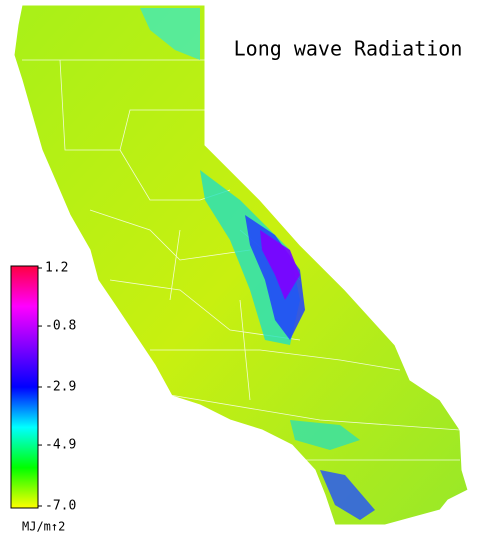  Describe the element at coordinates (347, 495) in the screenshot. I see `south-blue` at that location.